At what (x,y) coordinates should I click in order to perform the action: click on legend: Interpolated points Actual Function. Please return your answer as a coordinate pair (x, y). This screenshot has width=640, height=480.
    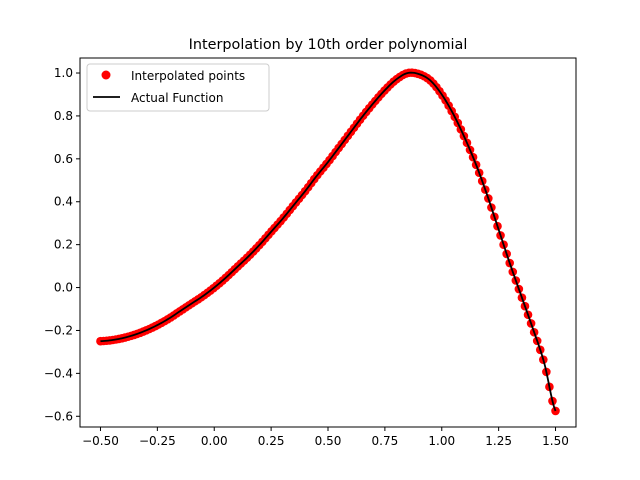
    Looking at the image, I should click on (178, 87).